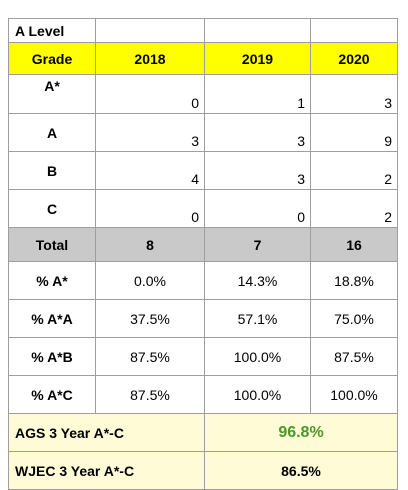 The height and width of the screenshot is (490, 408). I want to click on grade-count: 1, so click(257, 94).